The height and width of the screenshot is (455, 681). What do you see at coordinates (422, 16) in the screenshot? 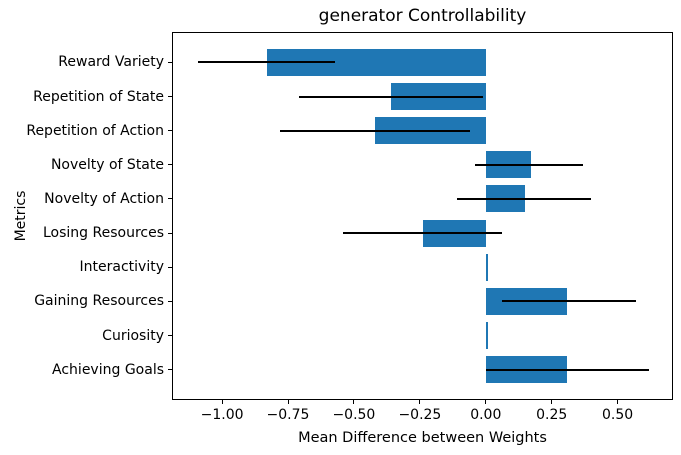
I see `chart-title: generator Controllability` at bounding box center [422, 16].